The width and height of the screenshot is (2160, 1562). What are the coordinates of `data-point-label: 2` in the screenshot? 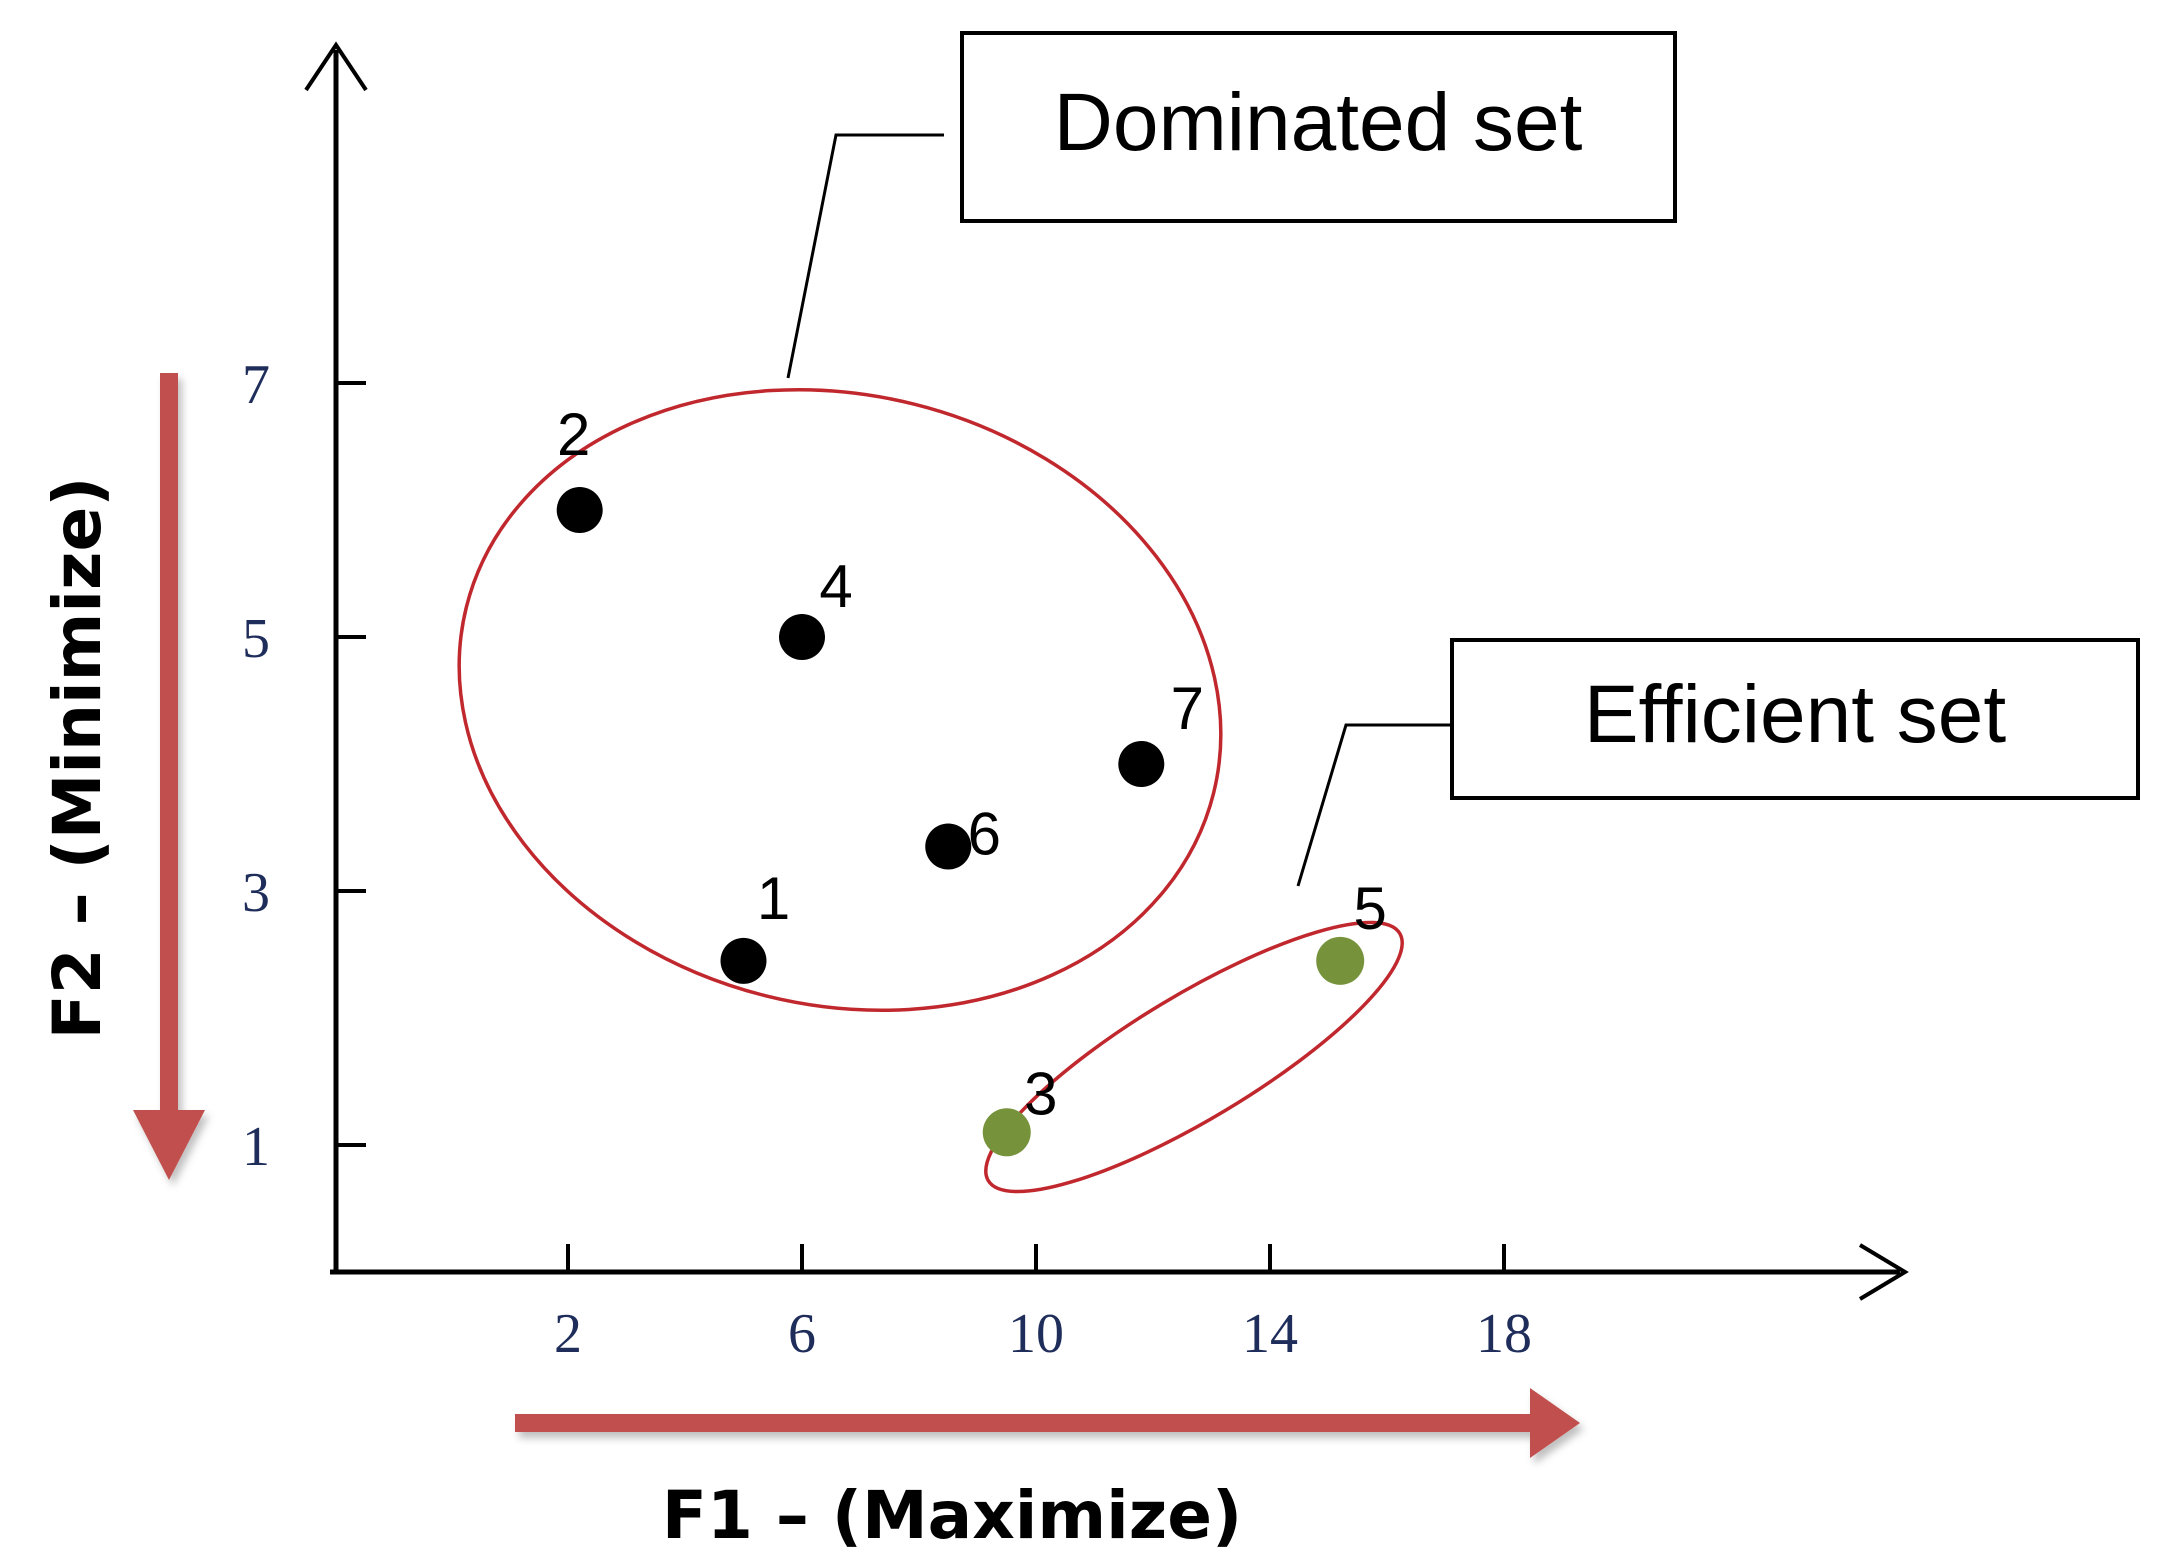 It's located at (573, 434).